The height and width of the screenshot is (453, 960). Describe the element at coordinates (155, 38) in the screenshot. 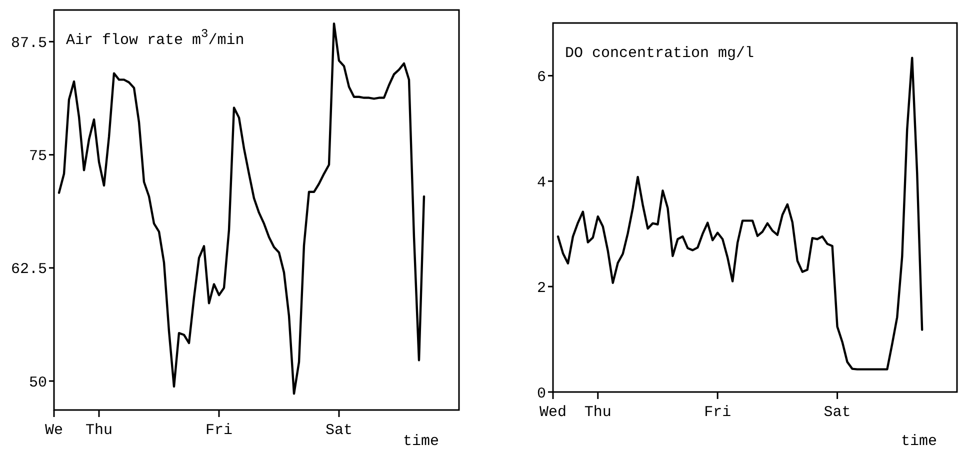

I see `text: Air flow rate m$^{3}$/min` at that location.